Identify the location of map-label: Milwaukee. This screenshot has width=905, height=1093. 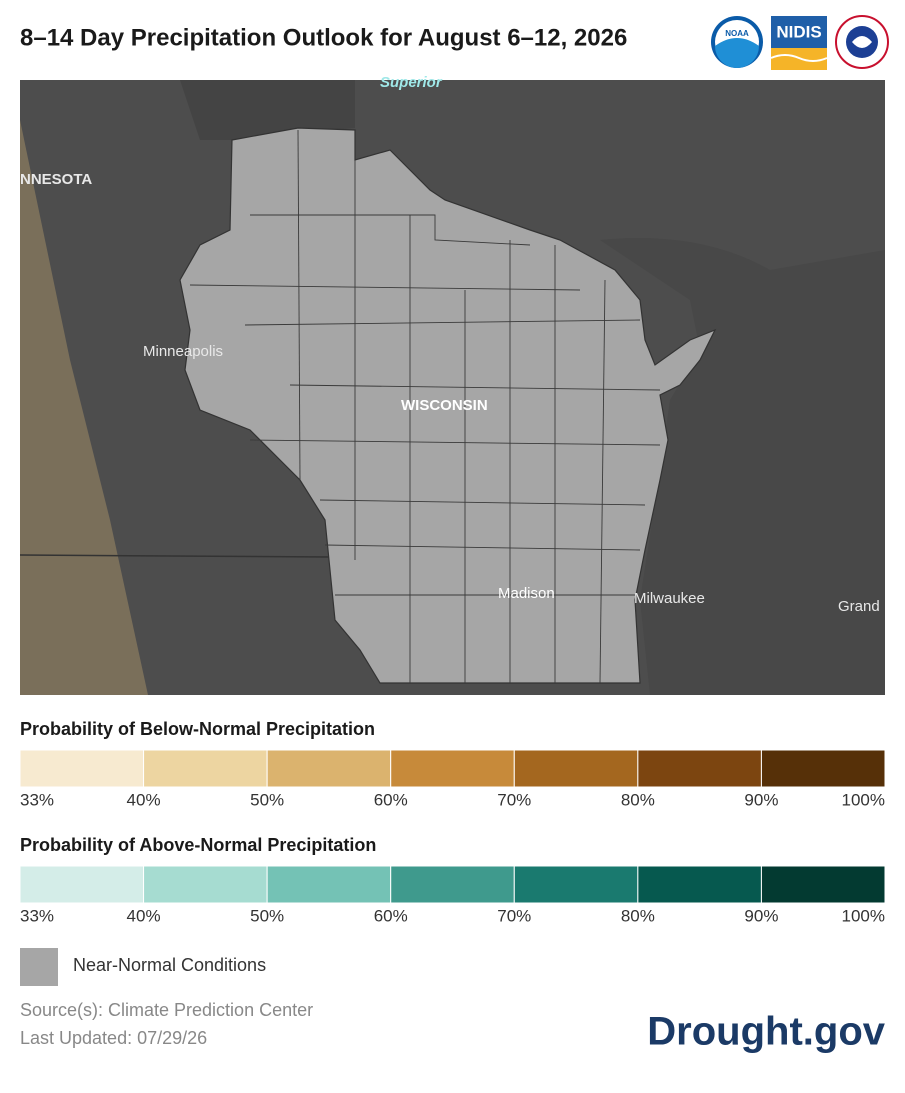
(669, 598).